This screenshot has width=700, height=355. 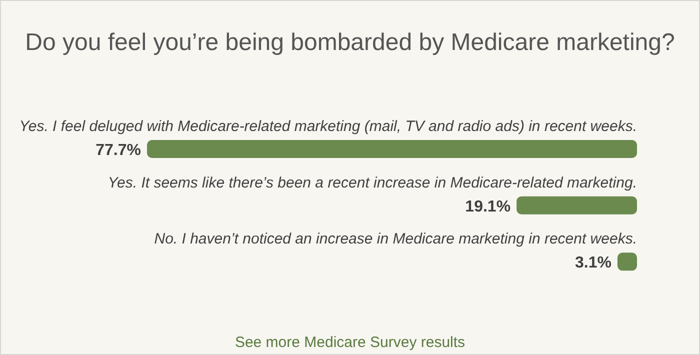 I want to click on chart-title: Do you feel you’re being bombarded by Medicare marketing?, so click(x=350, y=43).